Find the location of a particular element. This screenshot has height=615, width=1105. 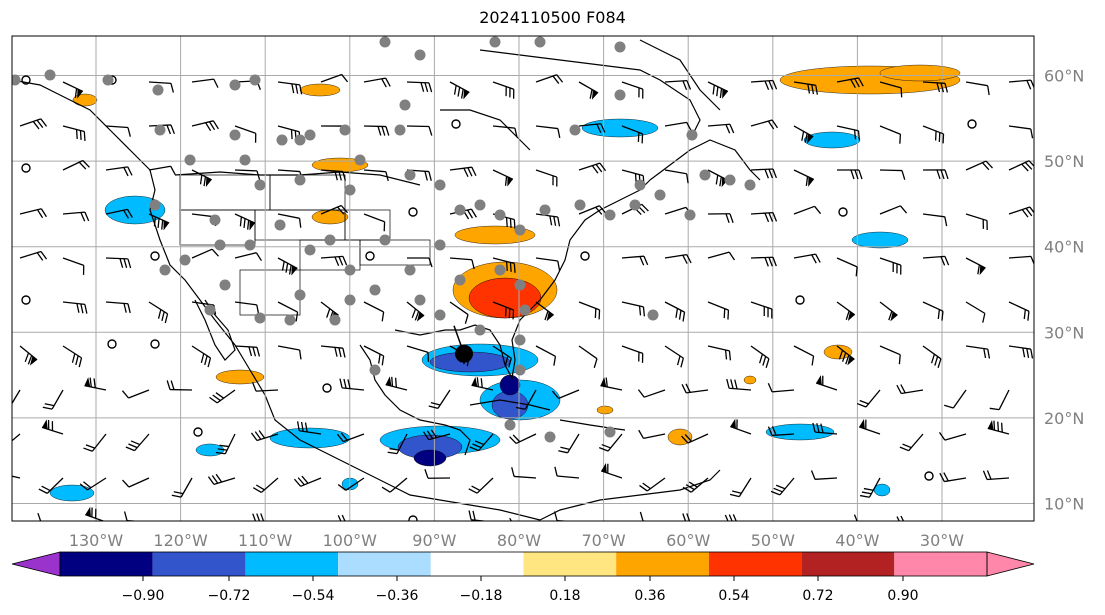

colorbar-tick-label: 0.90 is located at coordinates (902, 596).